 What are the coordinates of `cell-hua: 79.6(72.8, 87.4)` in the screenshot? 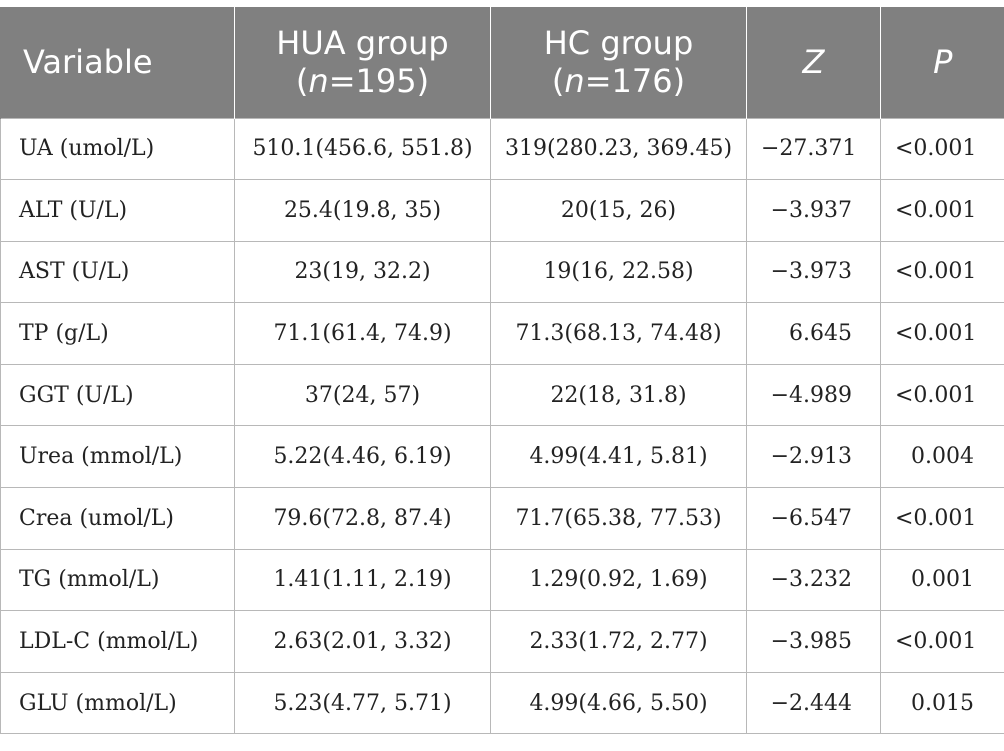 It's located at (362, 518).